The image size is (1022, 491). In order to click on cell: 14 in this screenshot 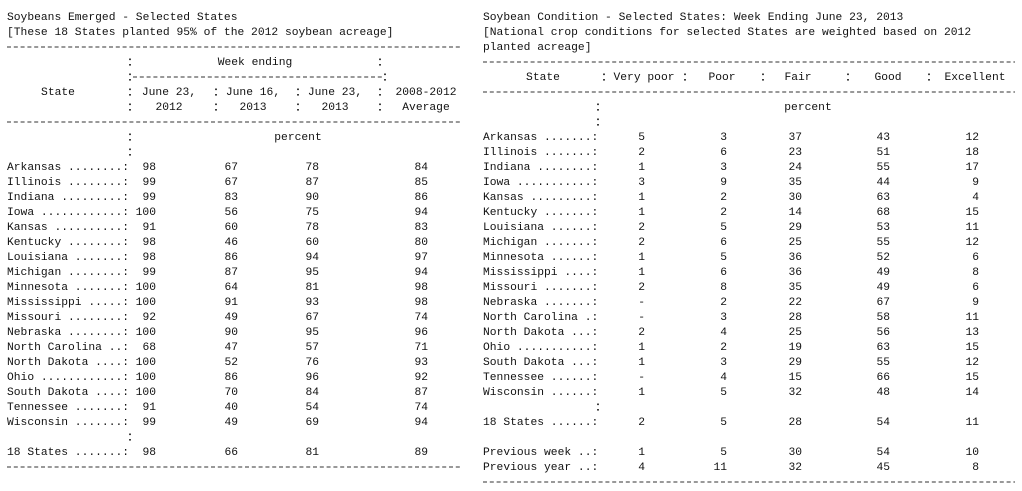, I will do `click(795, 213)`.